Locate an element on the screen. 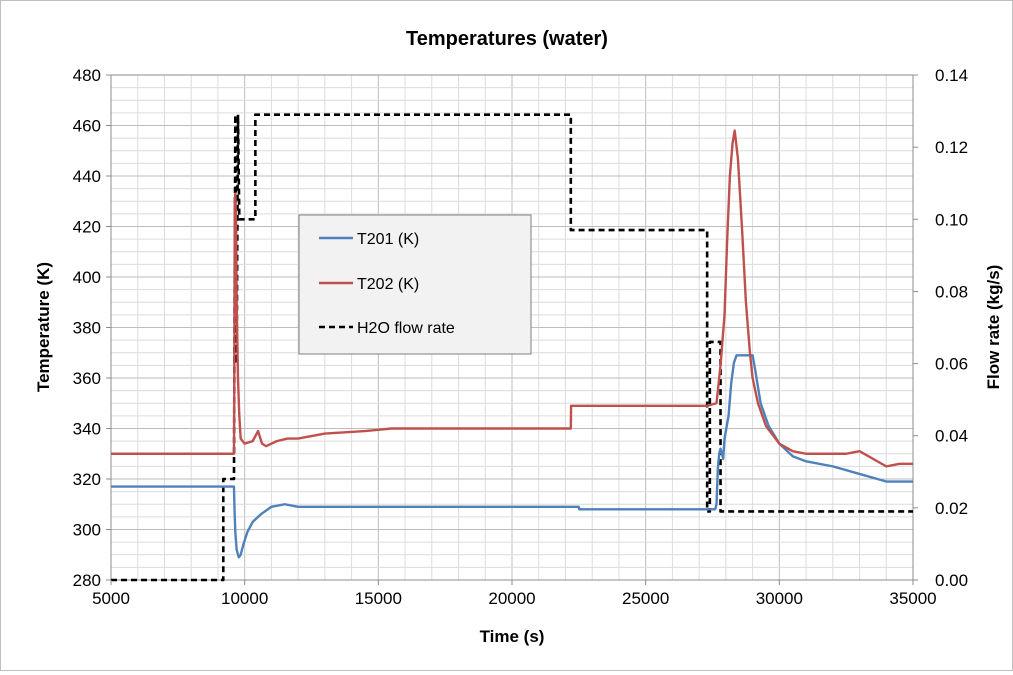 Image resolution: width=1013 pixels, height=675 pixels. y2-axis-title: Flow rate (kg/s) is located at coordinates (993, 327).